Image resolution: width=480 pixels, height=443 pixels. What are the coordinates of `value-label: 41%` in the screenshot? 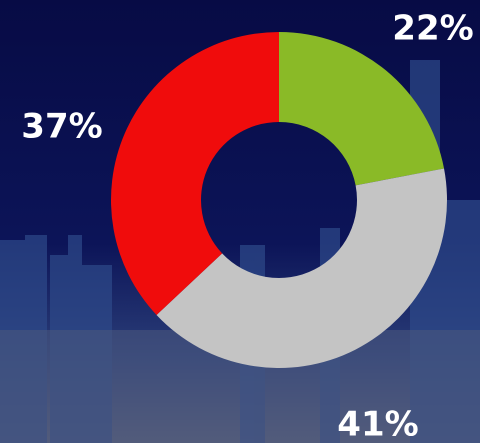 It's located at (377, 424).